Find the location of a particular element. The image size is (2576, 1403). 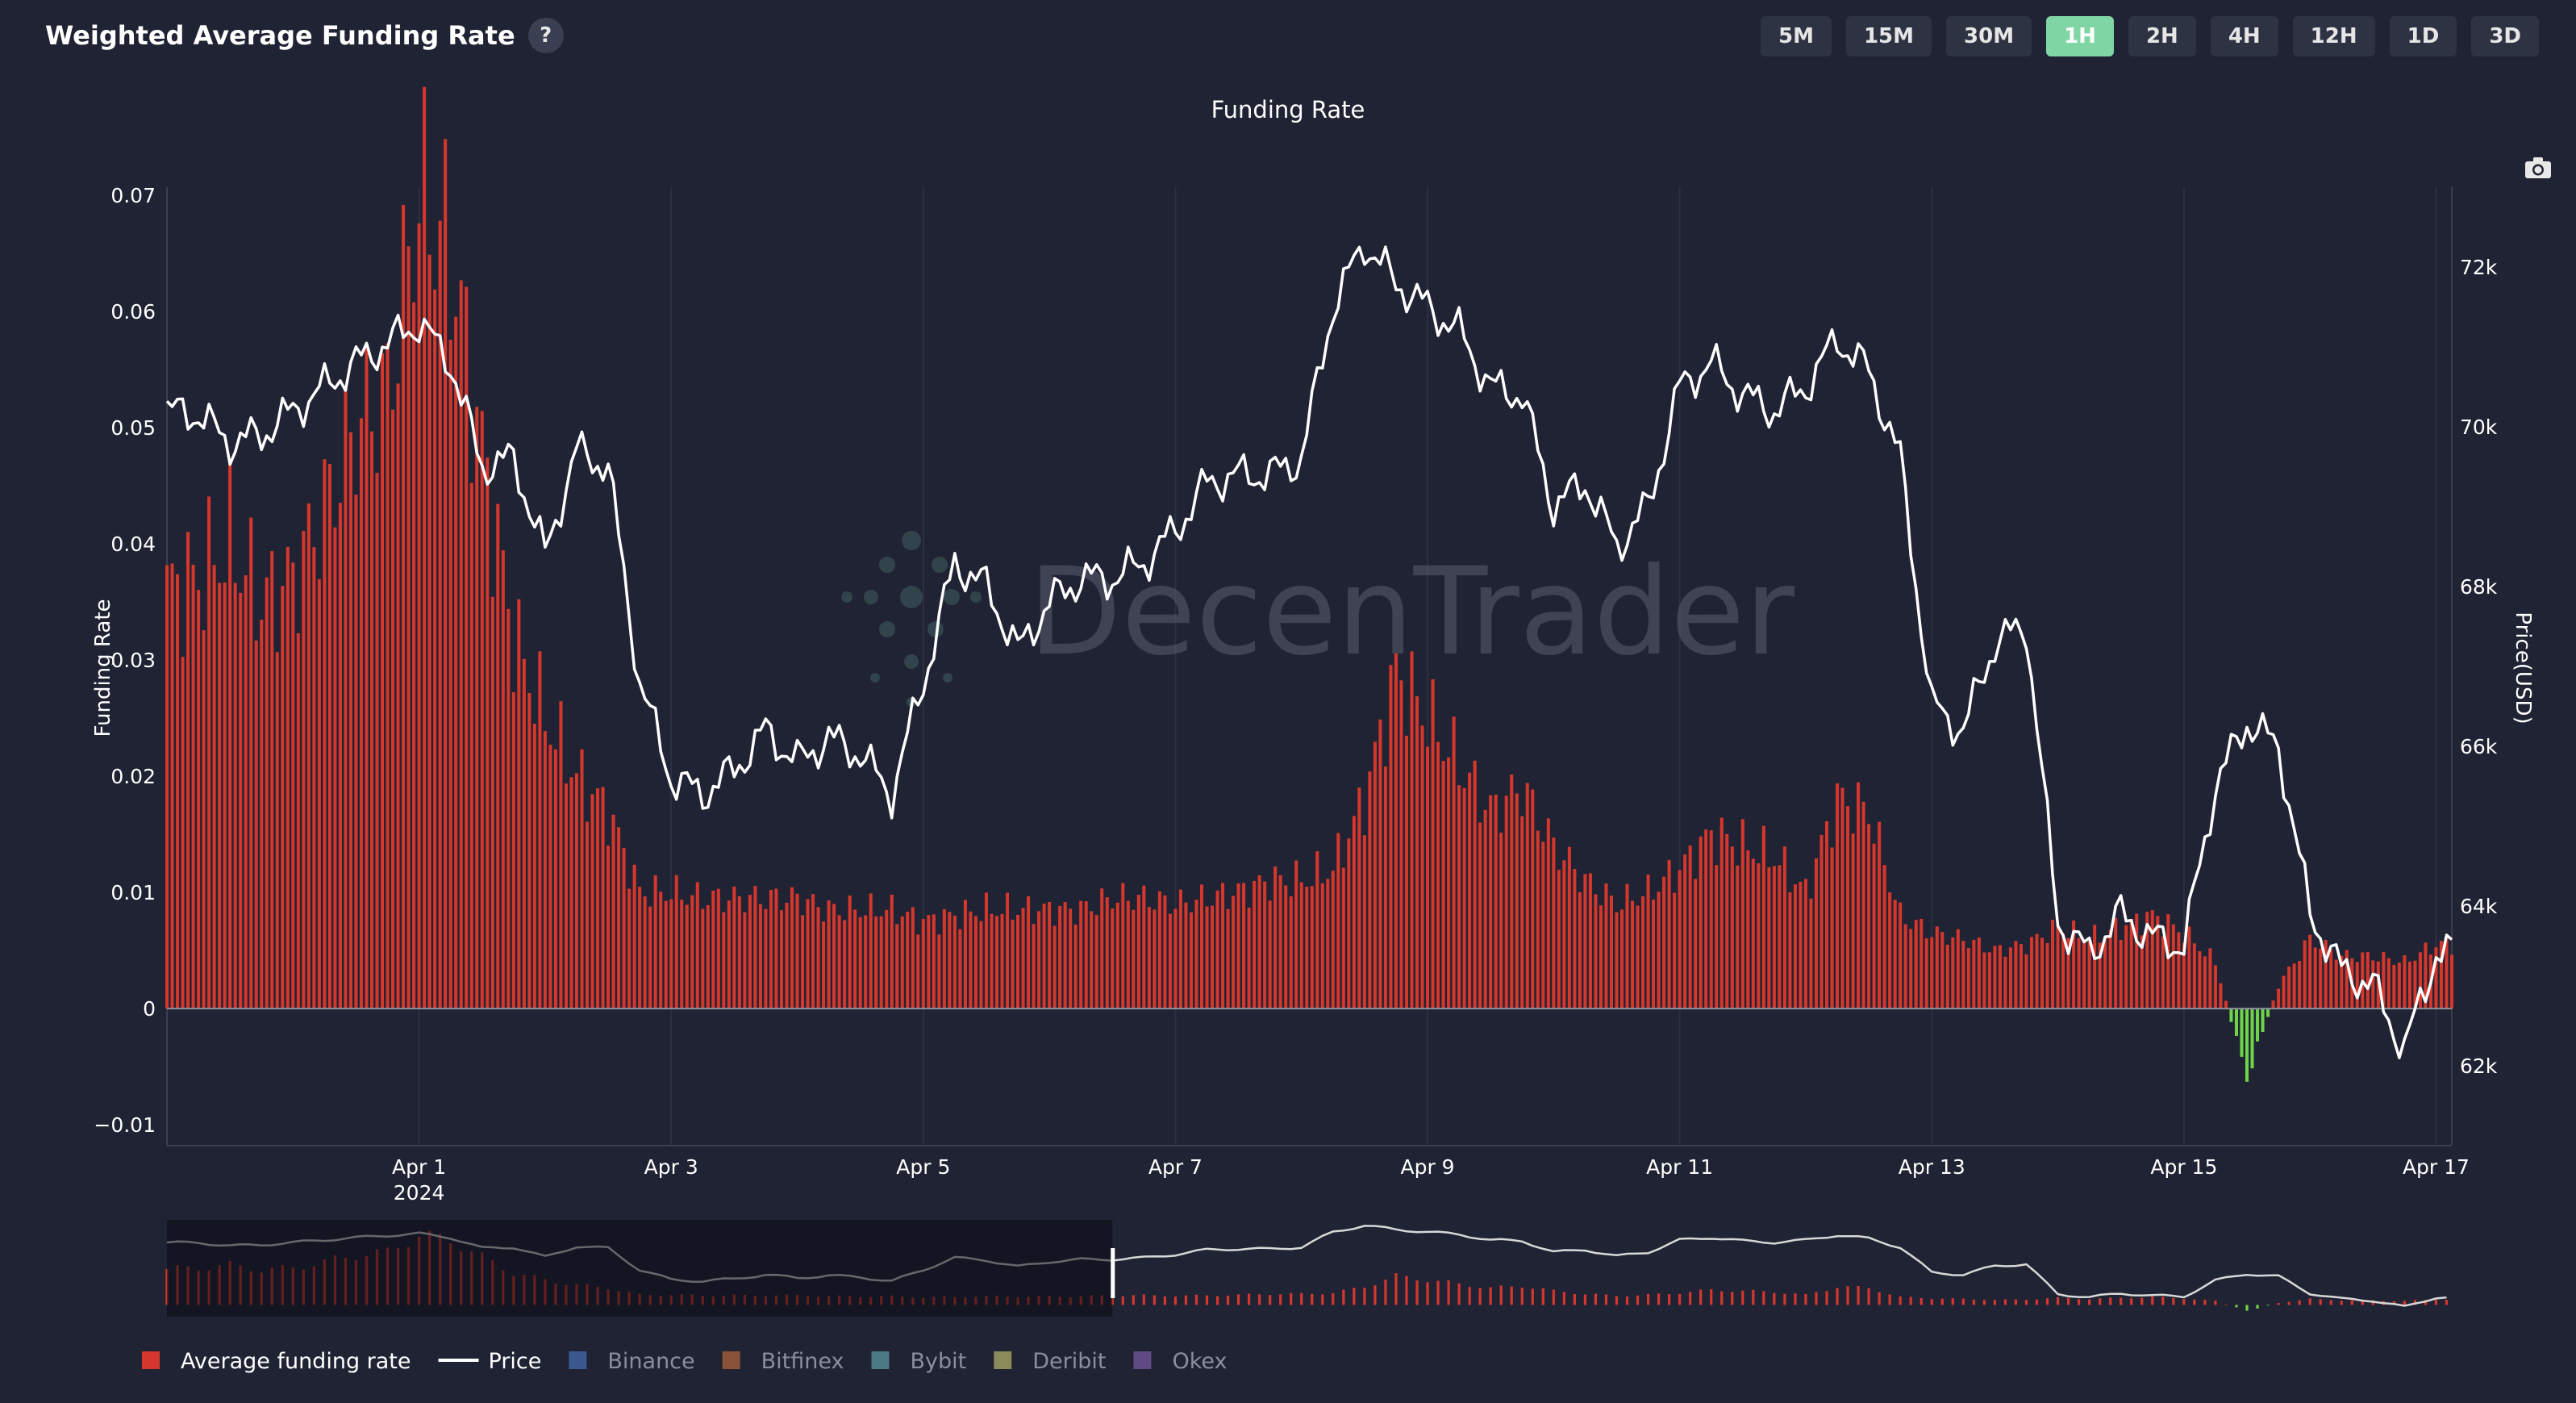

legend-label: Deribit is located at coordinates (1069, 1361).